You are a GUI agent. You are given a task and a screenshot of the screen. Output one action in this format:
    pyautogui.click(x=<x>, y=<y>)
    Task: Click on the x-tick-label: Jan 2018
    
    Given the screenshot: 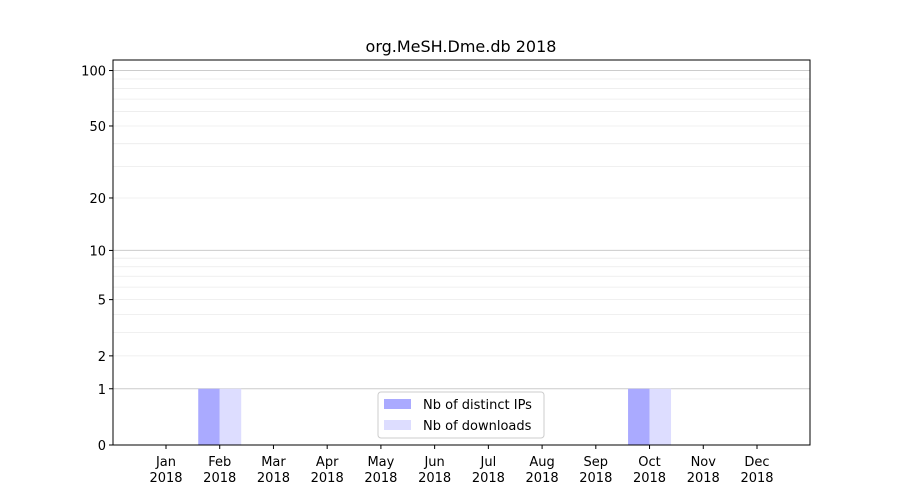 What is the action you would take?
    pyautogui.click(x=165, y=470)
    